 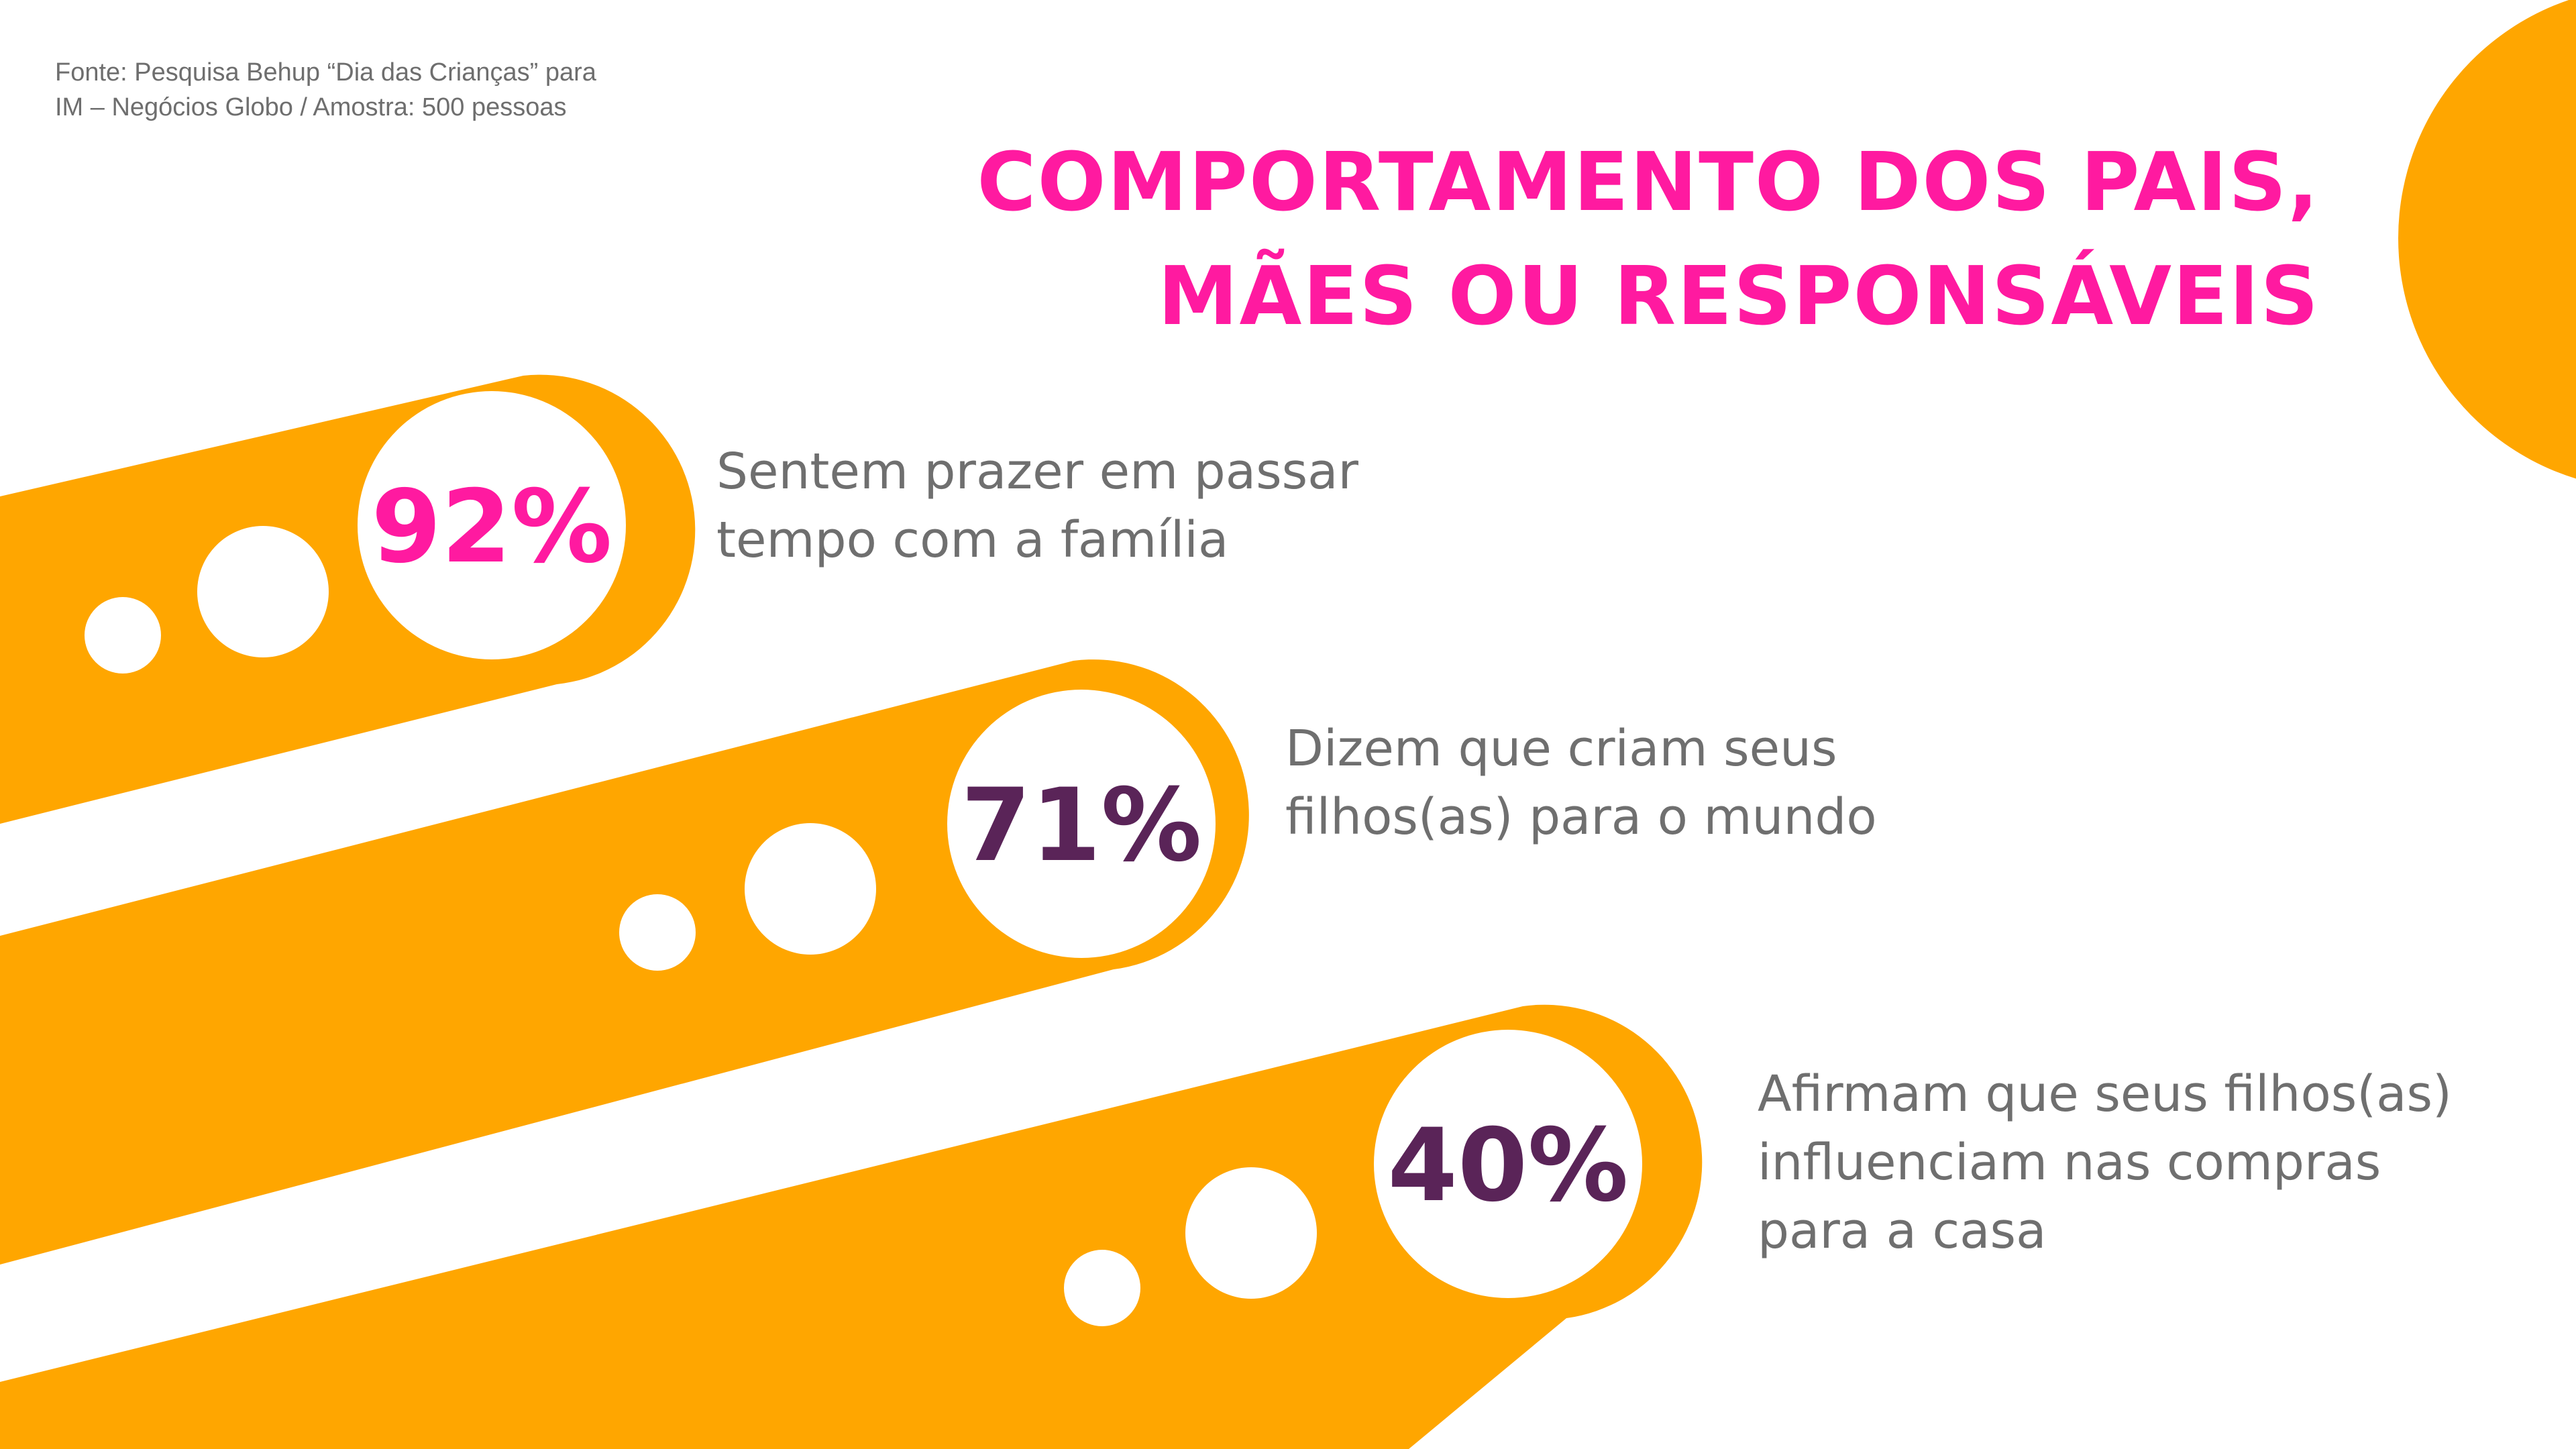 I want to click on stat-label-2-line-2: filhos(as) para o mundo, so click(x=1581, y=817).